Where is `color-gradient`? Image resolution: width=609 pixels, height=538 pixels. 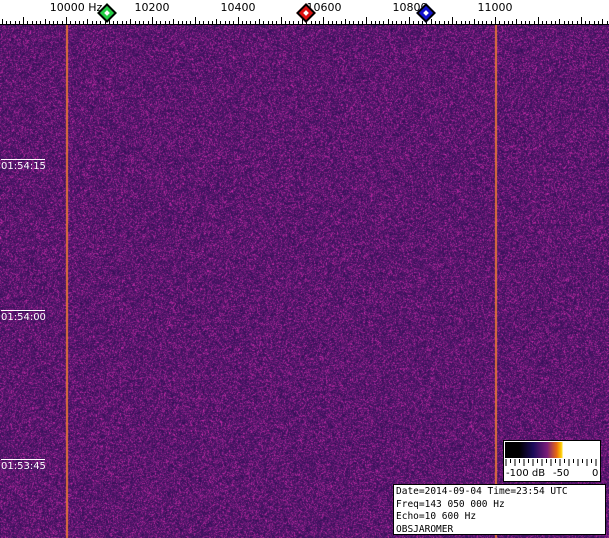
color-gradient is located at coordinates (552, 450).